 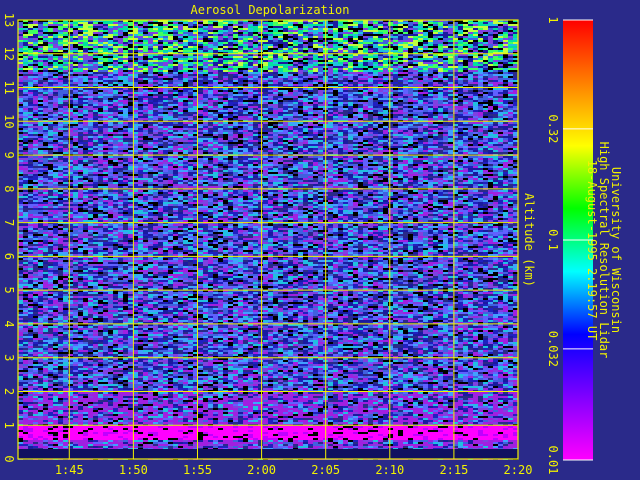 What do you see at coordinates (9, 357) in the screenshot?
I see `y-tick-label: 3` at bounding box center [9, 357].